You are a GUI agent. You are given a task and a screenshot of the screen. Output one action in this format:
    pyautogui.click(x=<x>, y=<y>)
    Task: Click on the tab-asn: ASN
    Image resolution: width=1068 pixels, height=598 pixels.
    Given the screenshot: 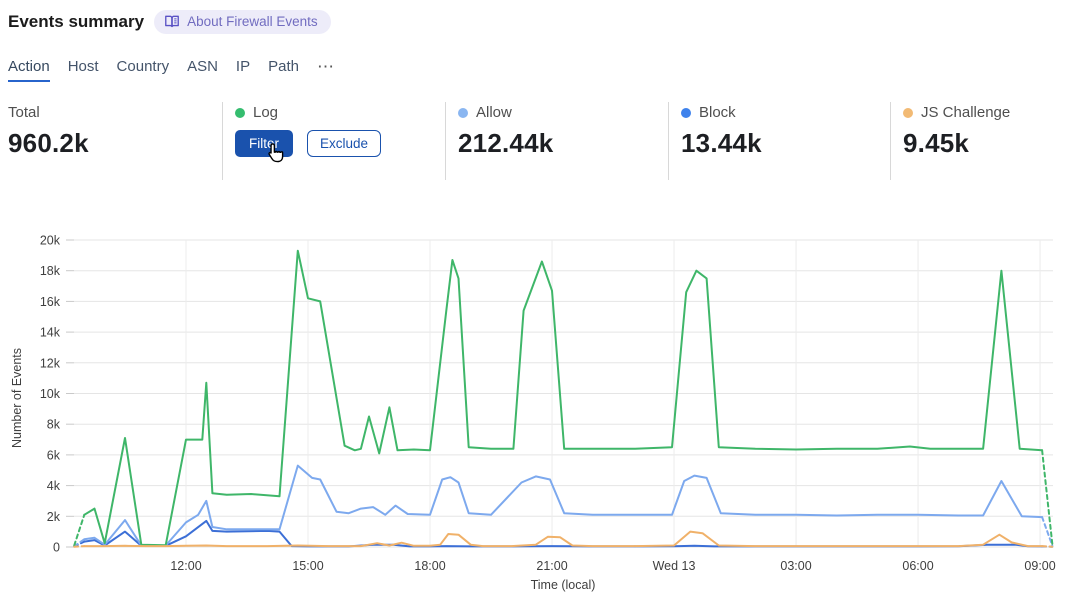 What is the action you would take?
    pyautogui.click(x=202, y=66)
    